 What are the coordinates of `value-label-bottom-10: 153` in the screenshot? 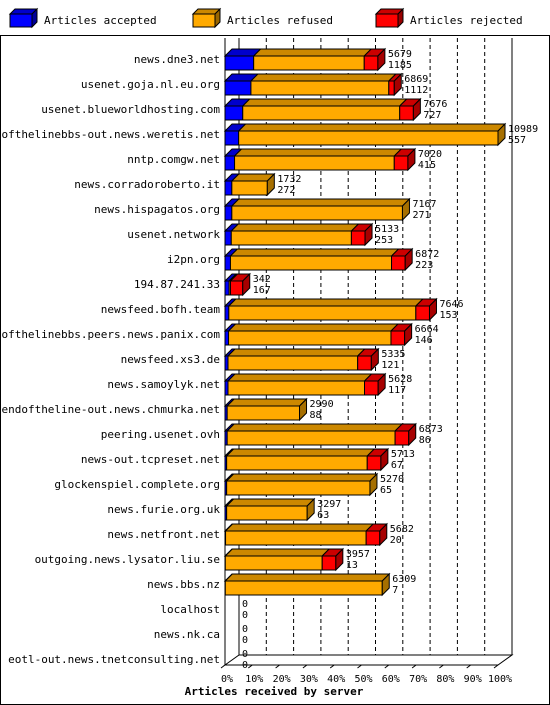 It's located at (448, 315).